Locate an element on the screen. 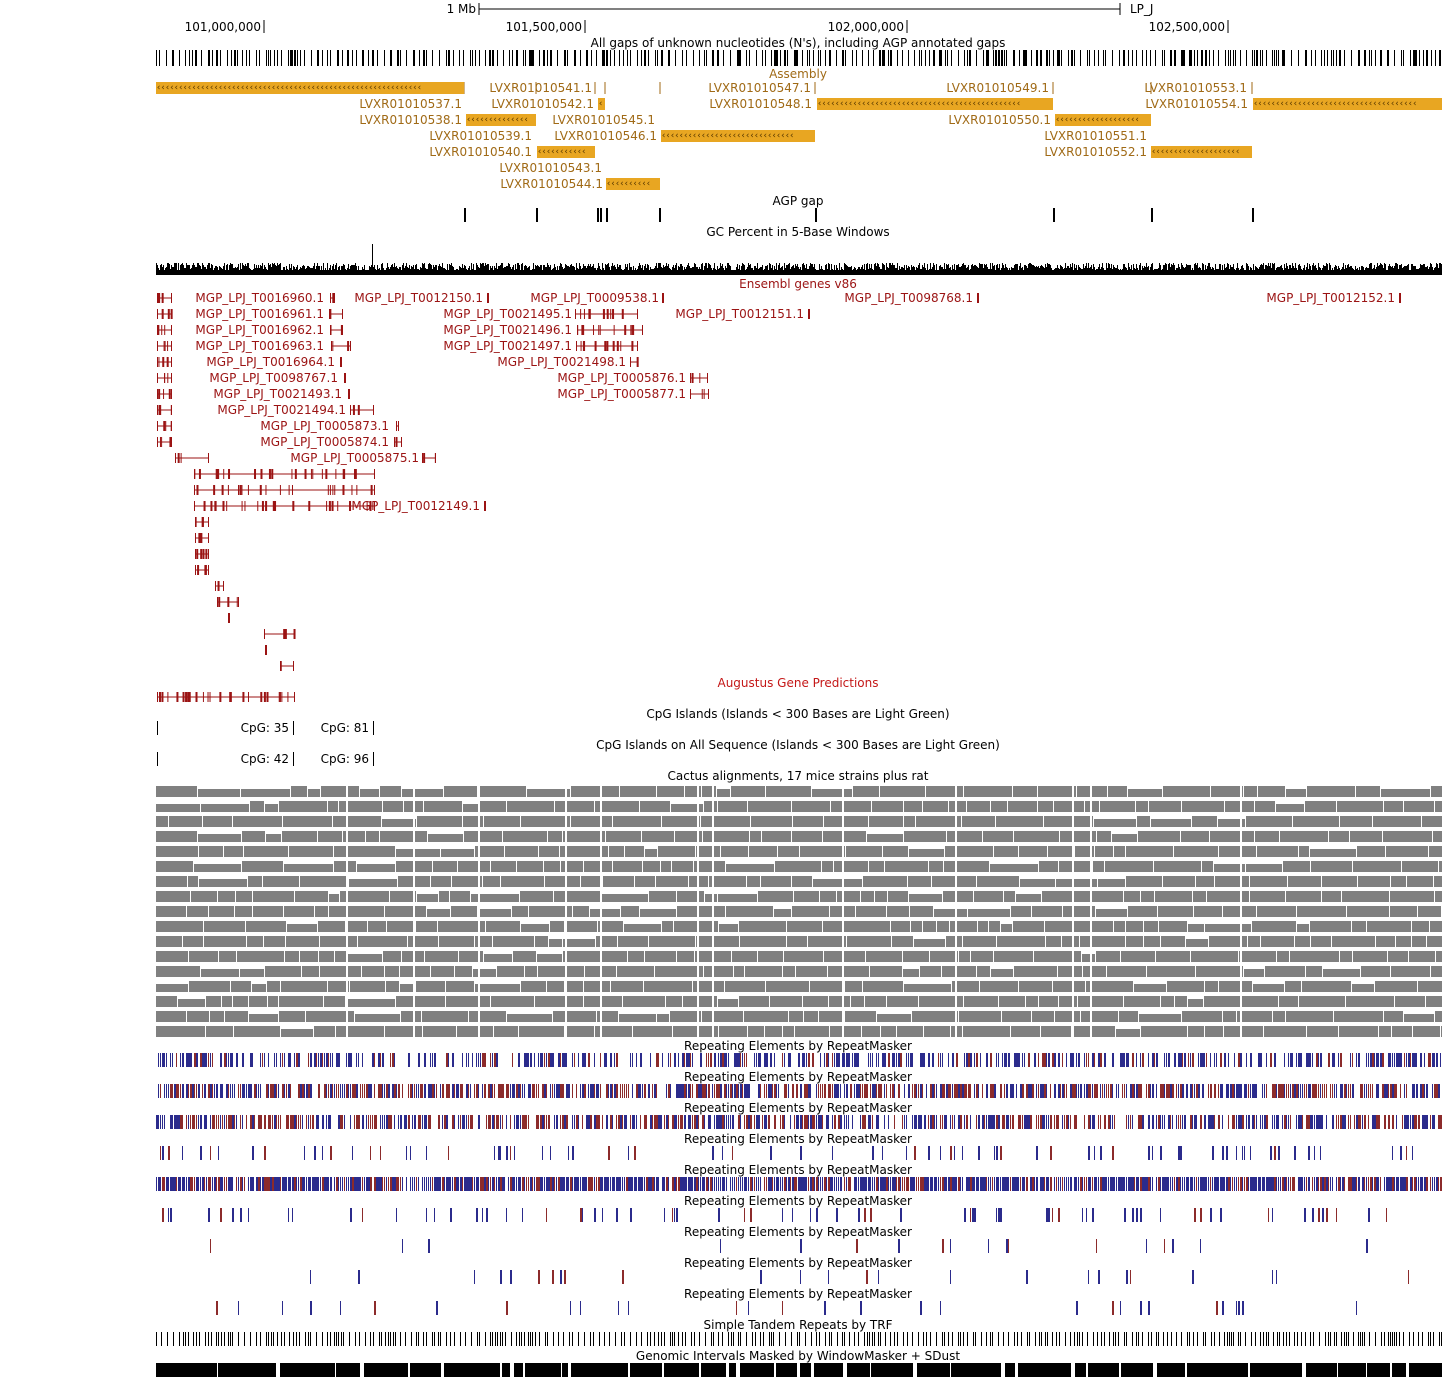 This screenshot has width=1443, height=1379. agp-gap-feature is located at coordinates (1152, 215).